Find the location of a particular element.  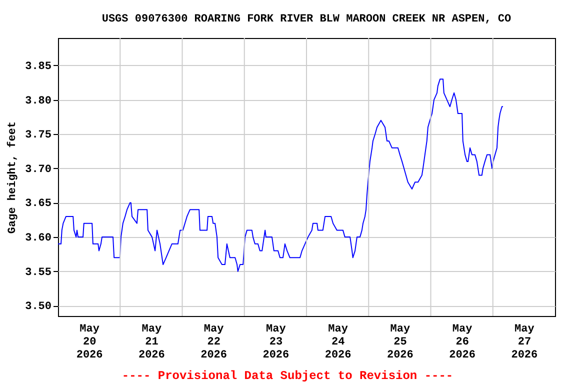

x-tick-label: May 22 2026 is located at coordinates (214, 343).